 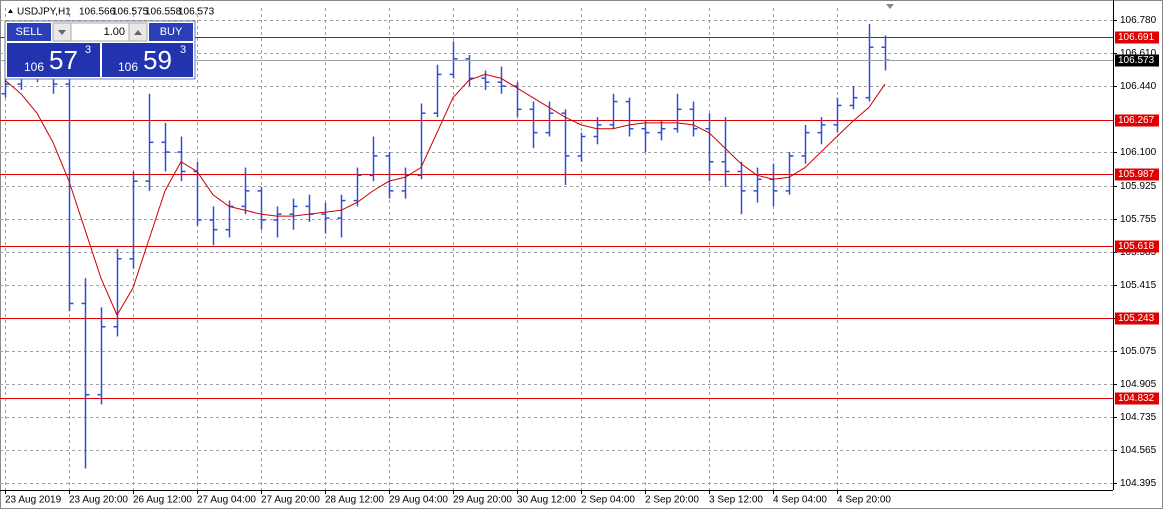 I want to click on lot-value: 1.00, so click(x=114, y=32).